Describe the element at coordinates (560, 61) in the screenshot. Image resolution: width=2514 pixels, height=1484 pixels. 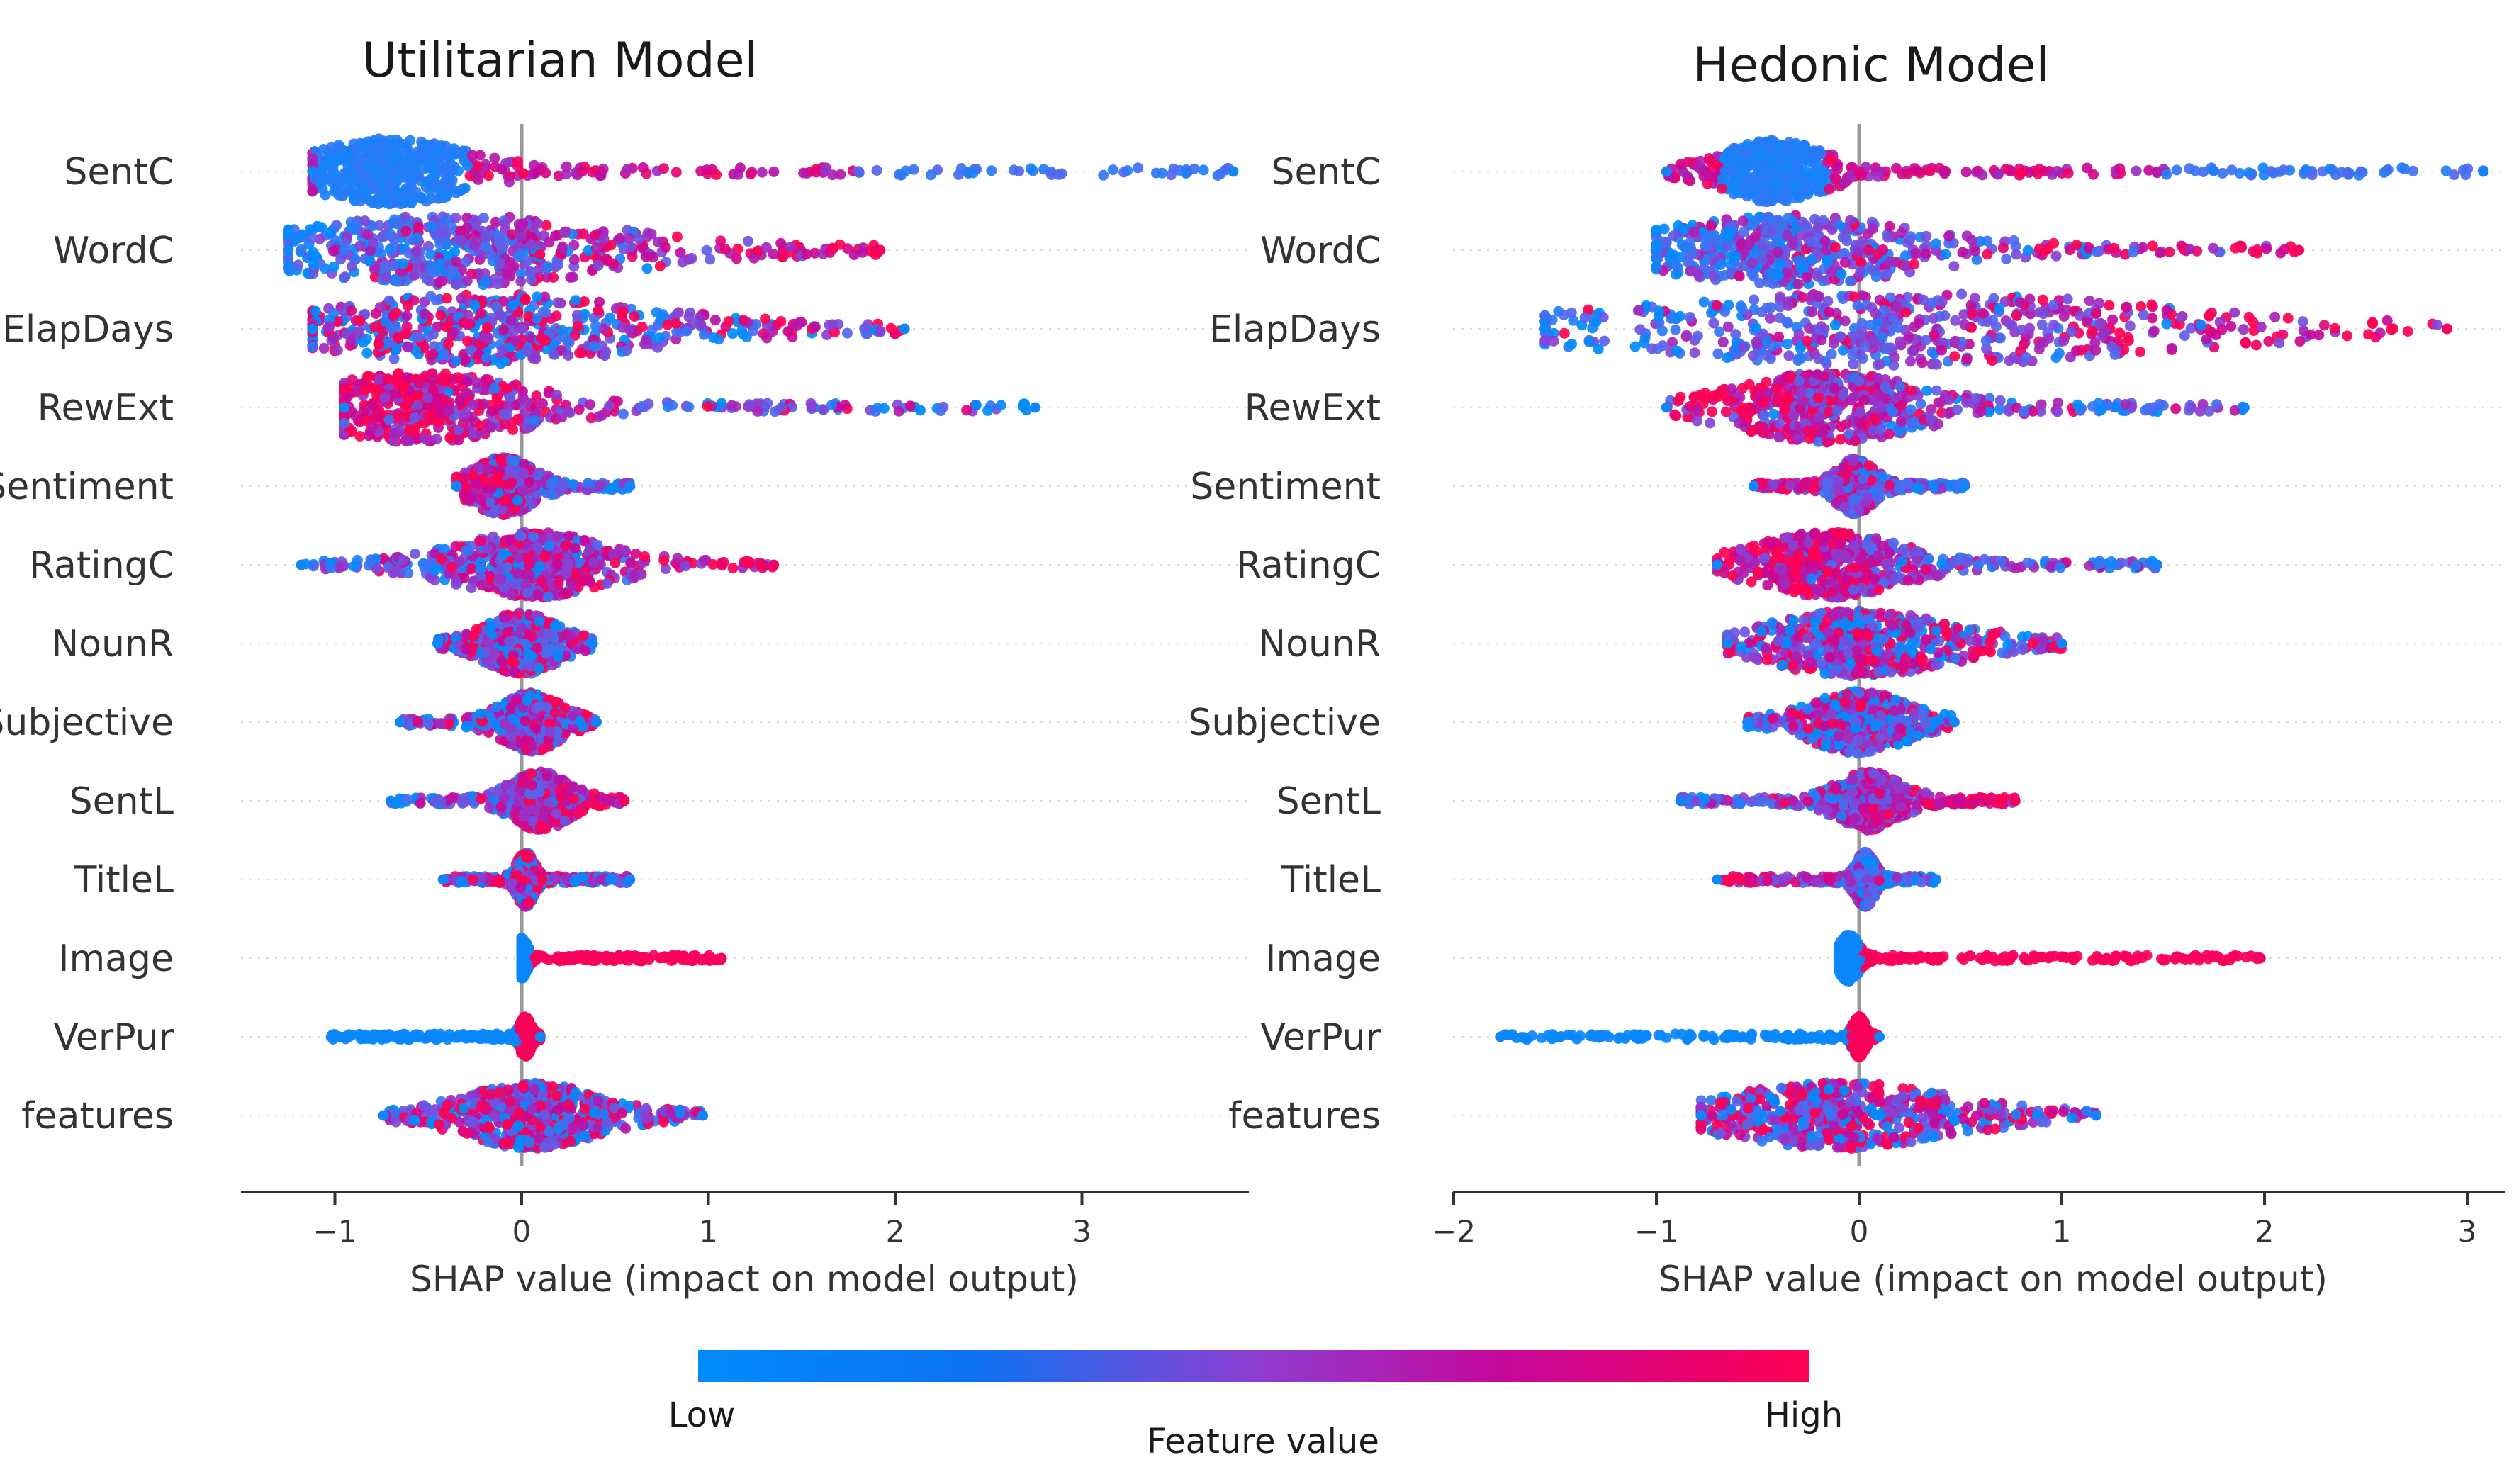
I see `panel-title-utilitarian: Utilitarian Model` at that location.